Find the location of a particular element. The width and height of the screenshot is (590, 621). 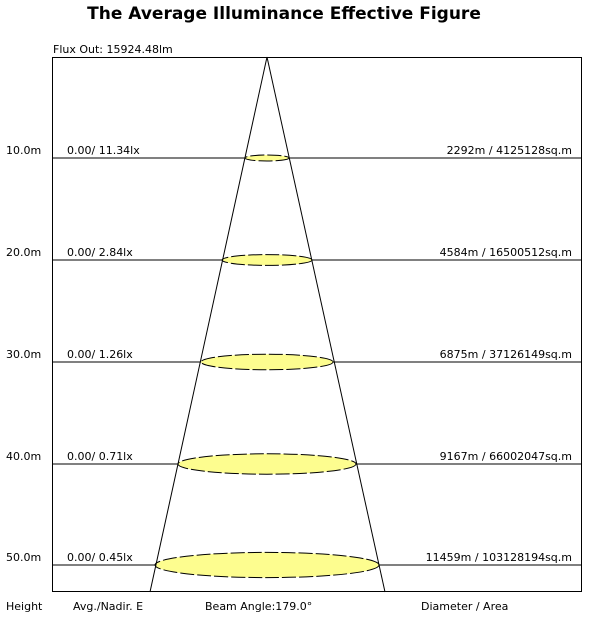

footer-beam-angle-label: Beam Angle:179.0° is located at coordinates (259, 606).